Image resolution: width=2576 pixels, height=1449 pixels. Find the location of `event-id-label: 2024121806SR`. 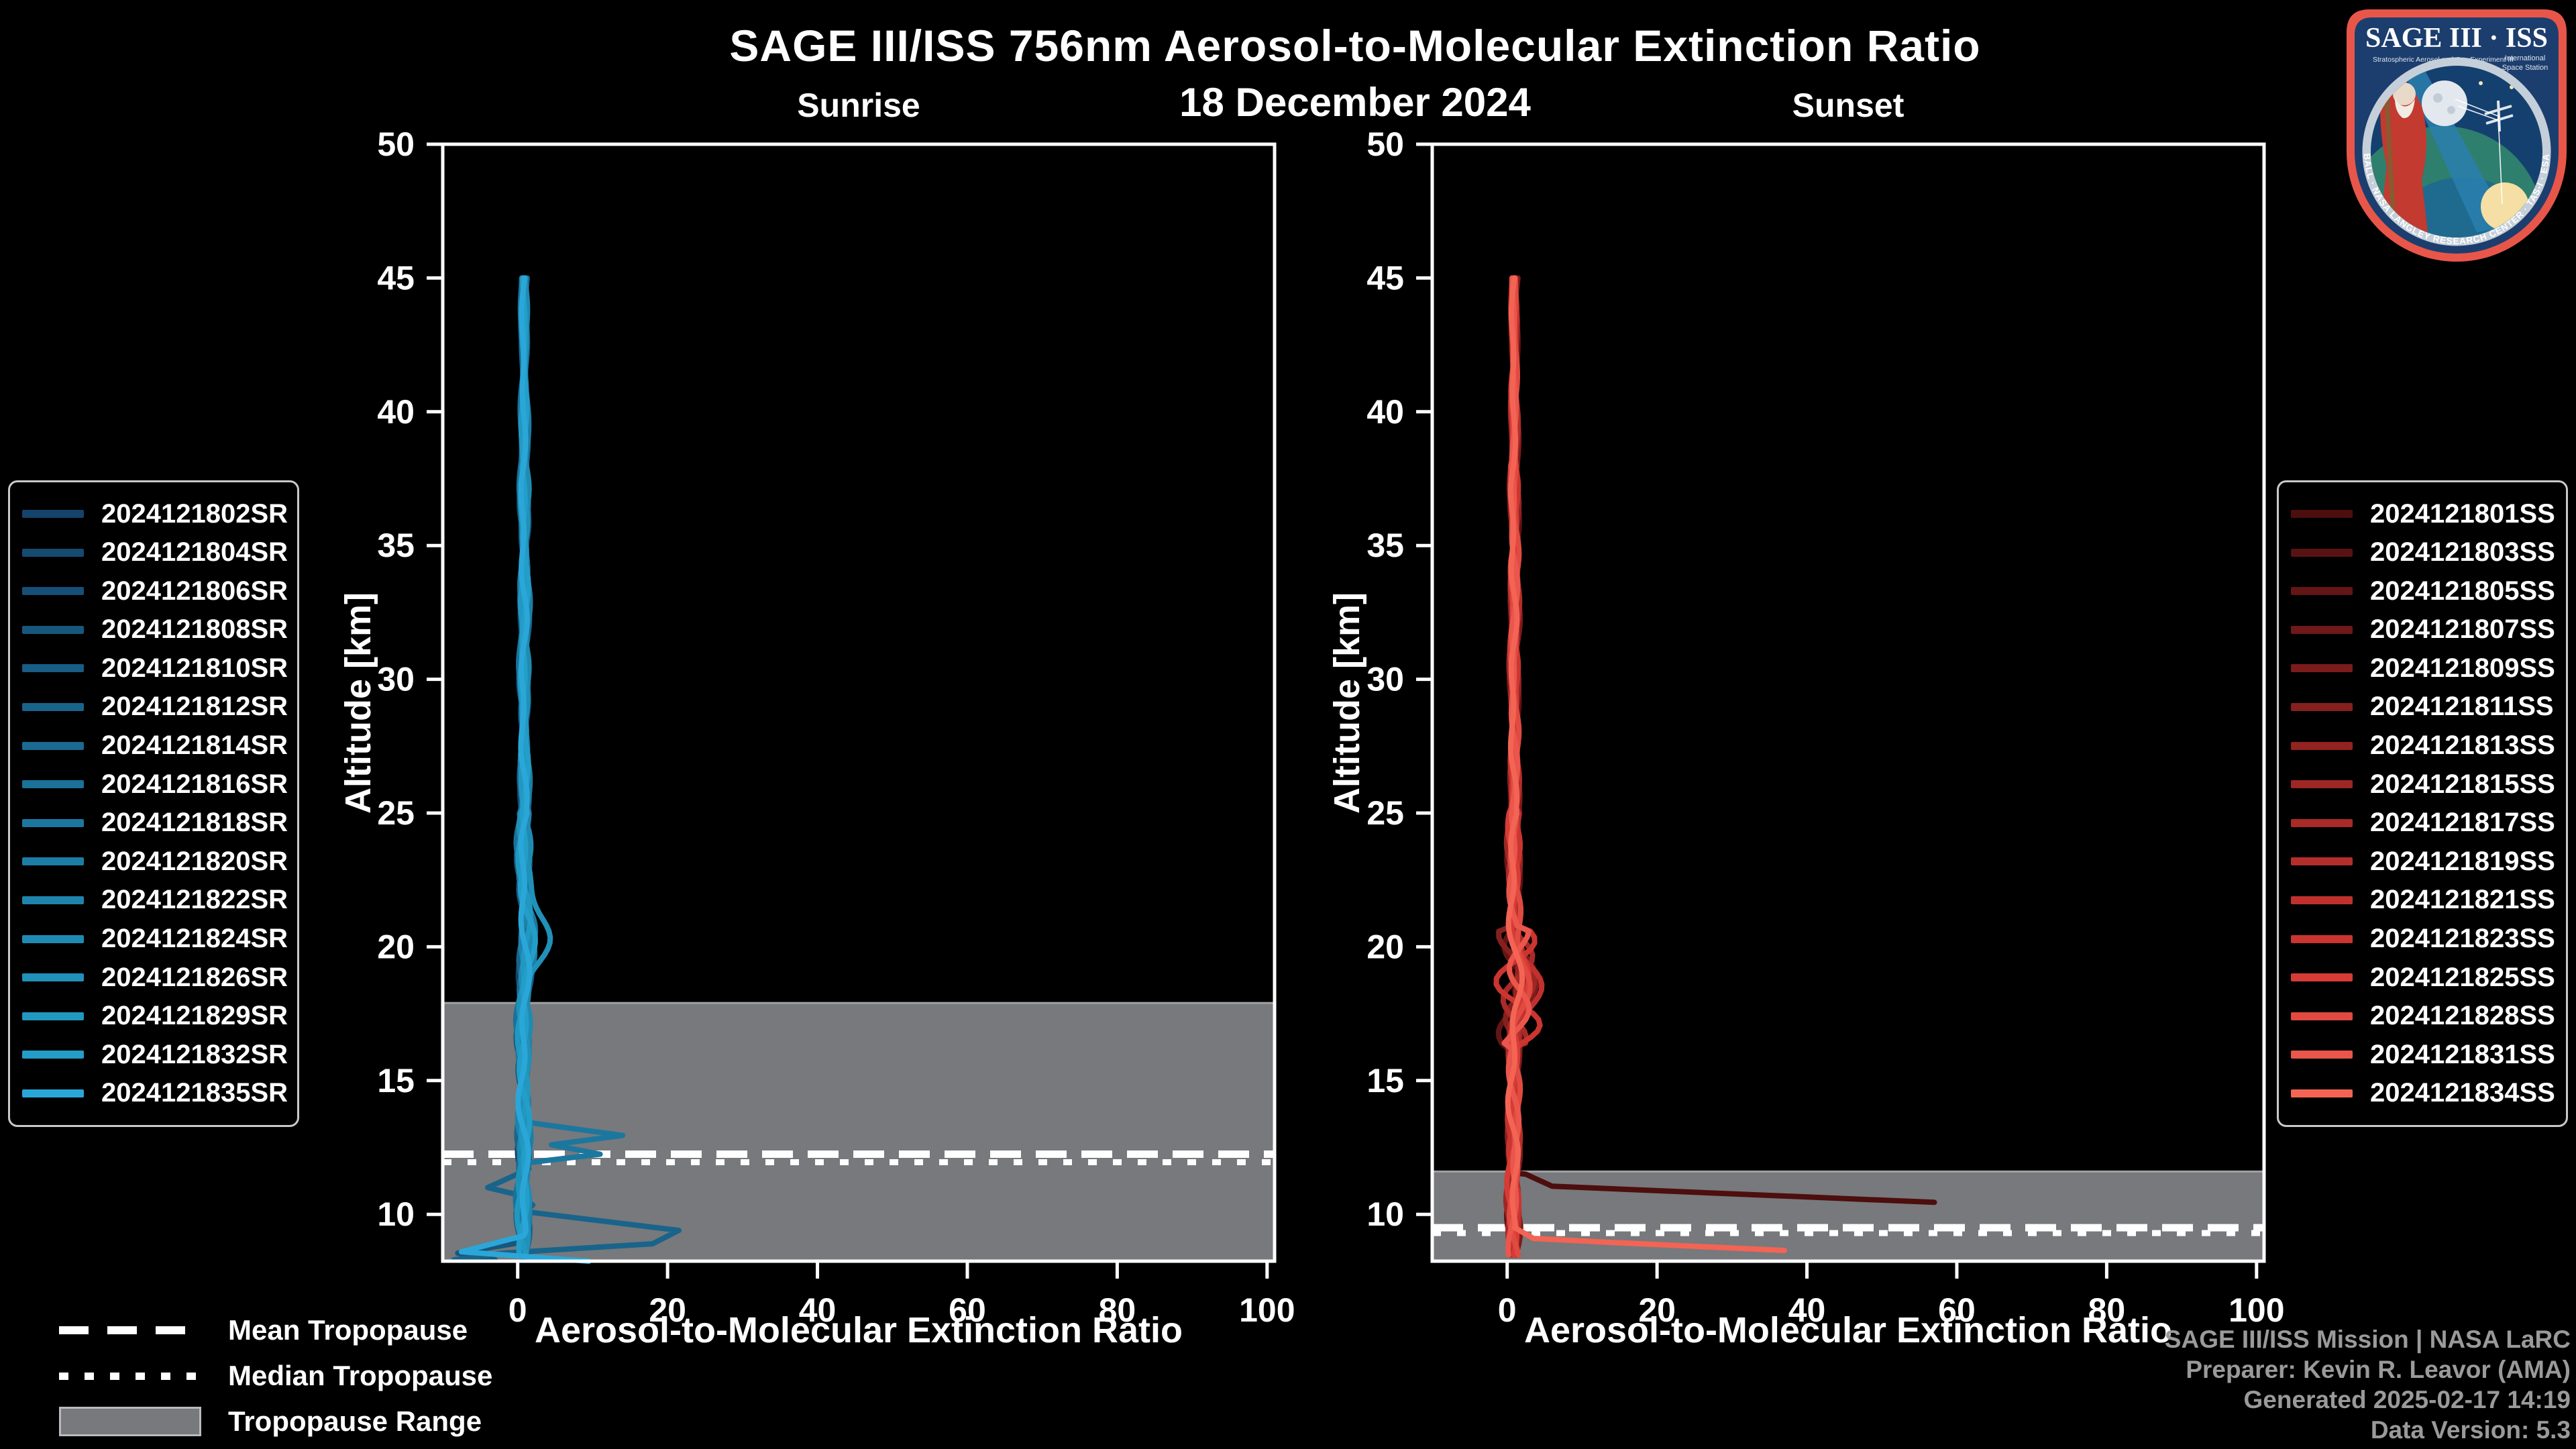

event-id-label: 2024121806SR is located at coordinates (194, 591).